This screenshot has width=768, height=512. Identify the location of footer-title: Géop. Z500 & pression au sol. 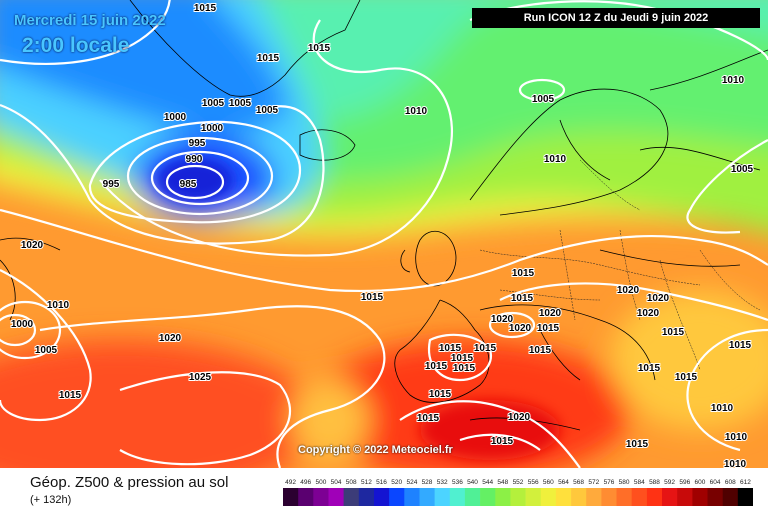
(129, 482).